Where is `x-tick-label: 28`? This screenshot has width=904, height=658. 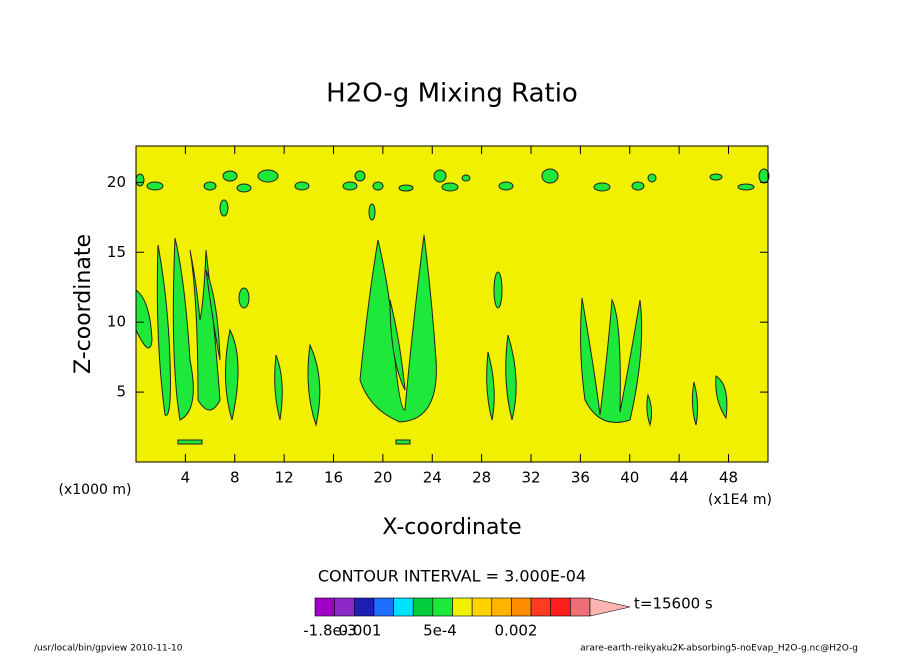
x-tick-label: 28 is located at coordinates (481, 478).